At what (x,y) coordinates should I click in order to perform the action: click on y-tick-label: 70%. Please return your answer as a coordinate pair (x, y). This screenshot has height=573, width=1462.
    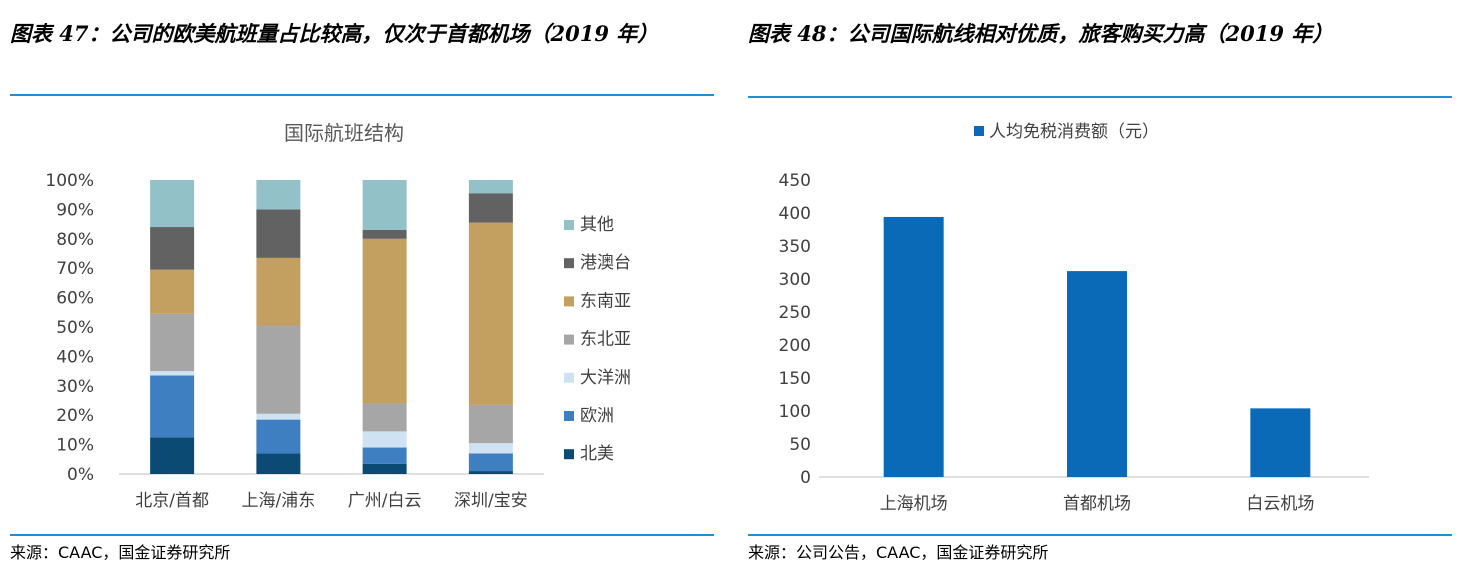
    Looking at the image, I should click on (75, 269).